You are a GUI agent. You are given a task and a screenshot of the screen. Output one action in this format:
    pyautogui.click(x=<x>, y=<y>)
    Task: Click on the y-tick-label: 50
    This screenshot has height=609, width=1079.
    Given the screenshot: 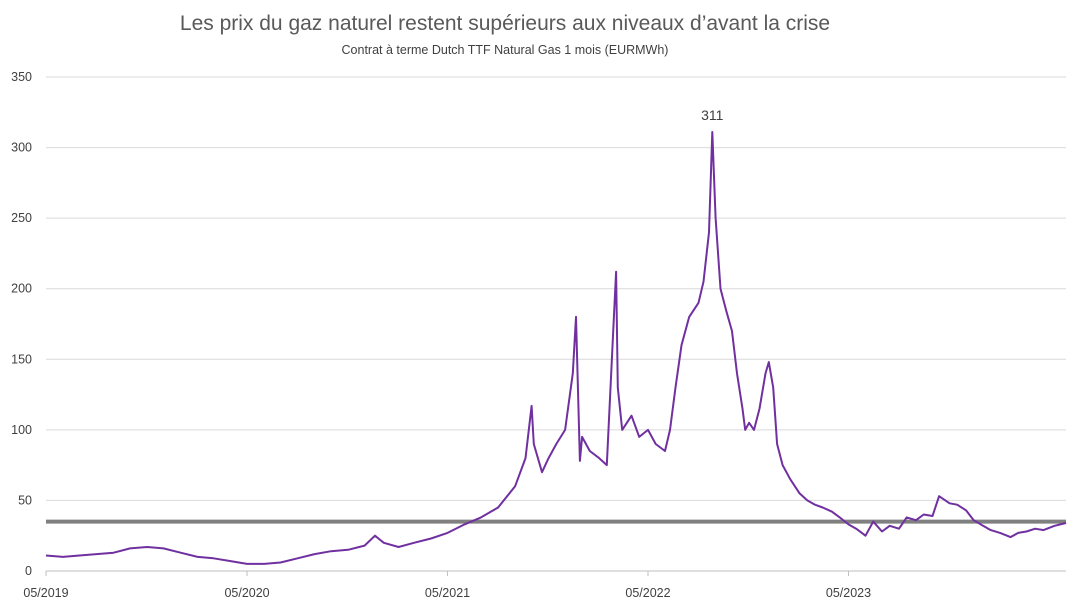 What is the action you would take?
    pyautogui.click(x=25, y=500)
    